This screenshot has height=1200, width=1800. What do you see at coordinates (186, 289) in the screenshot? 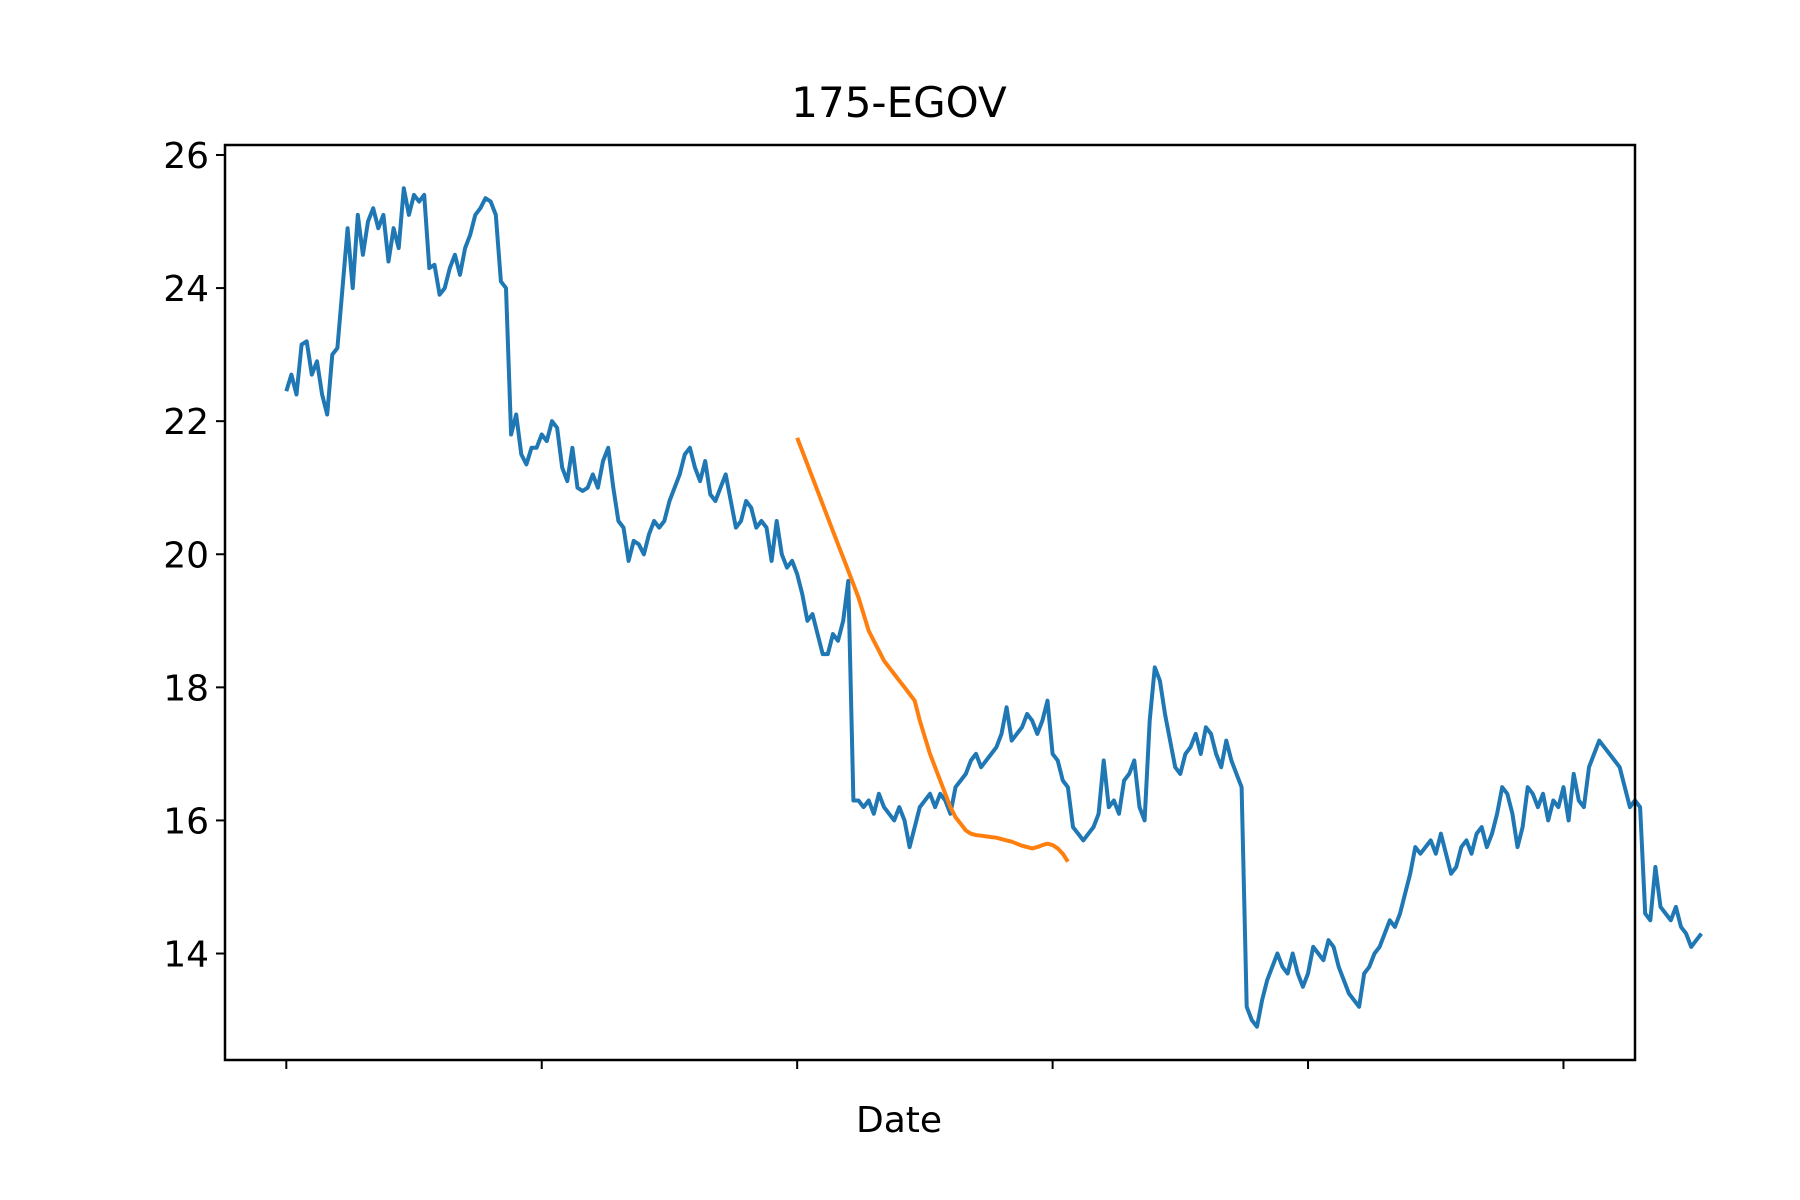
I see `y-tick-label: 24` at bounding box center [186, 289].